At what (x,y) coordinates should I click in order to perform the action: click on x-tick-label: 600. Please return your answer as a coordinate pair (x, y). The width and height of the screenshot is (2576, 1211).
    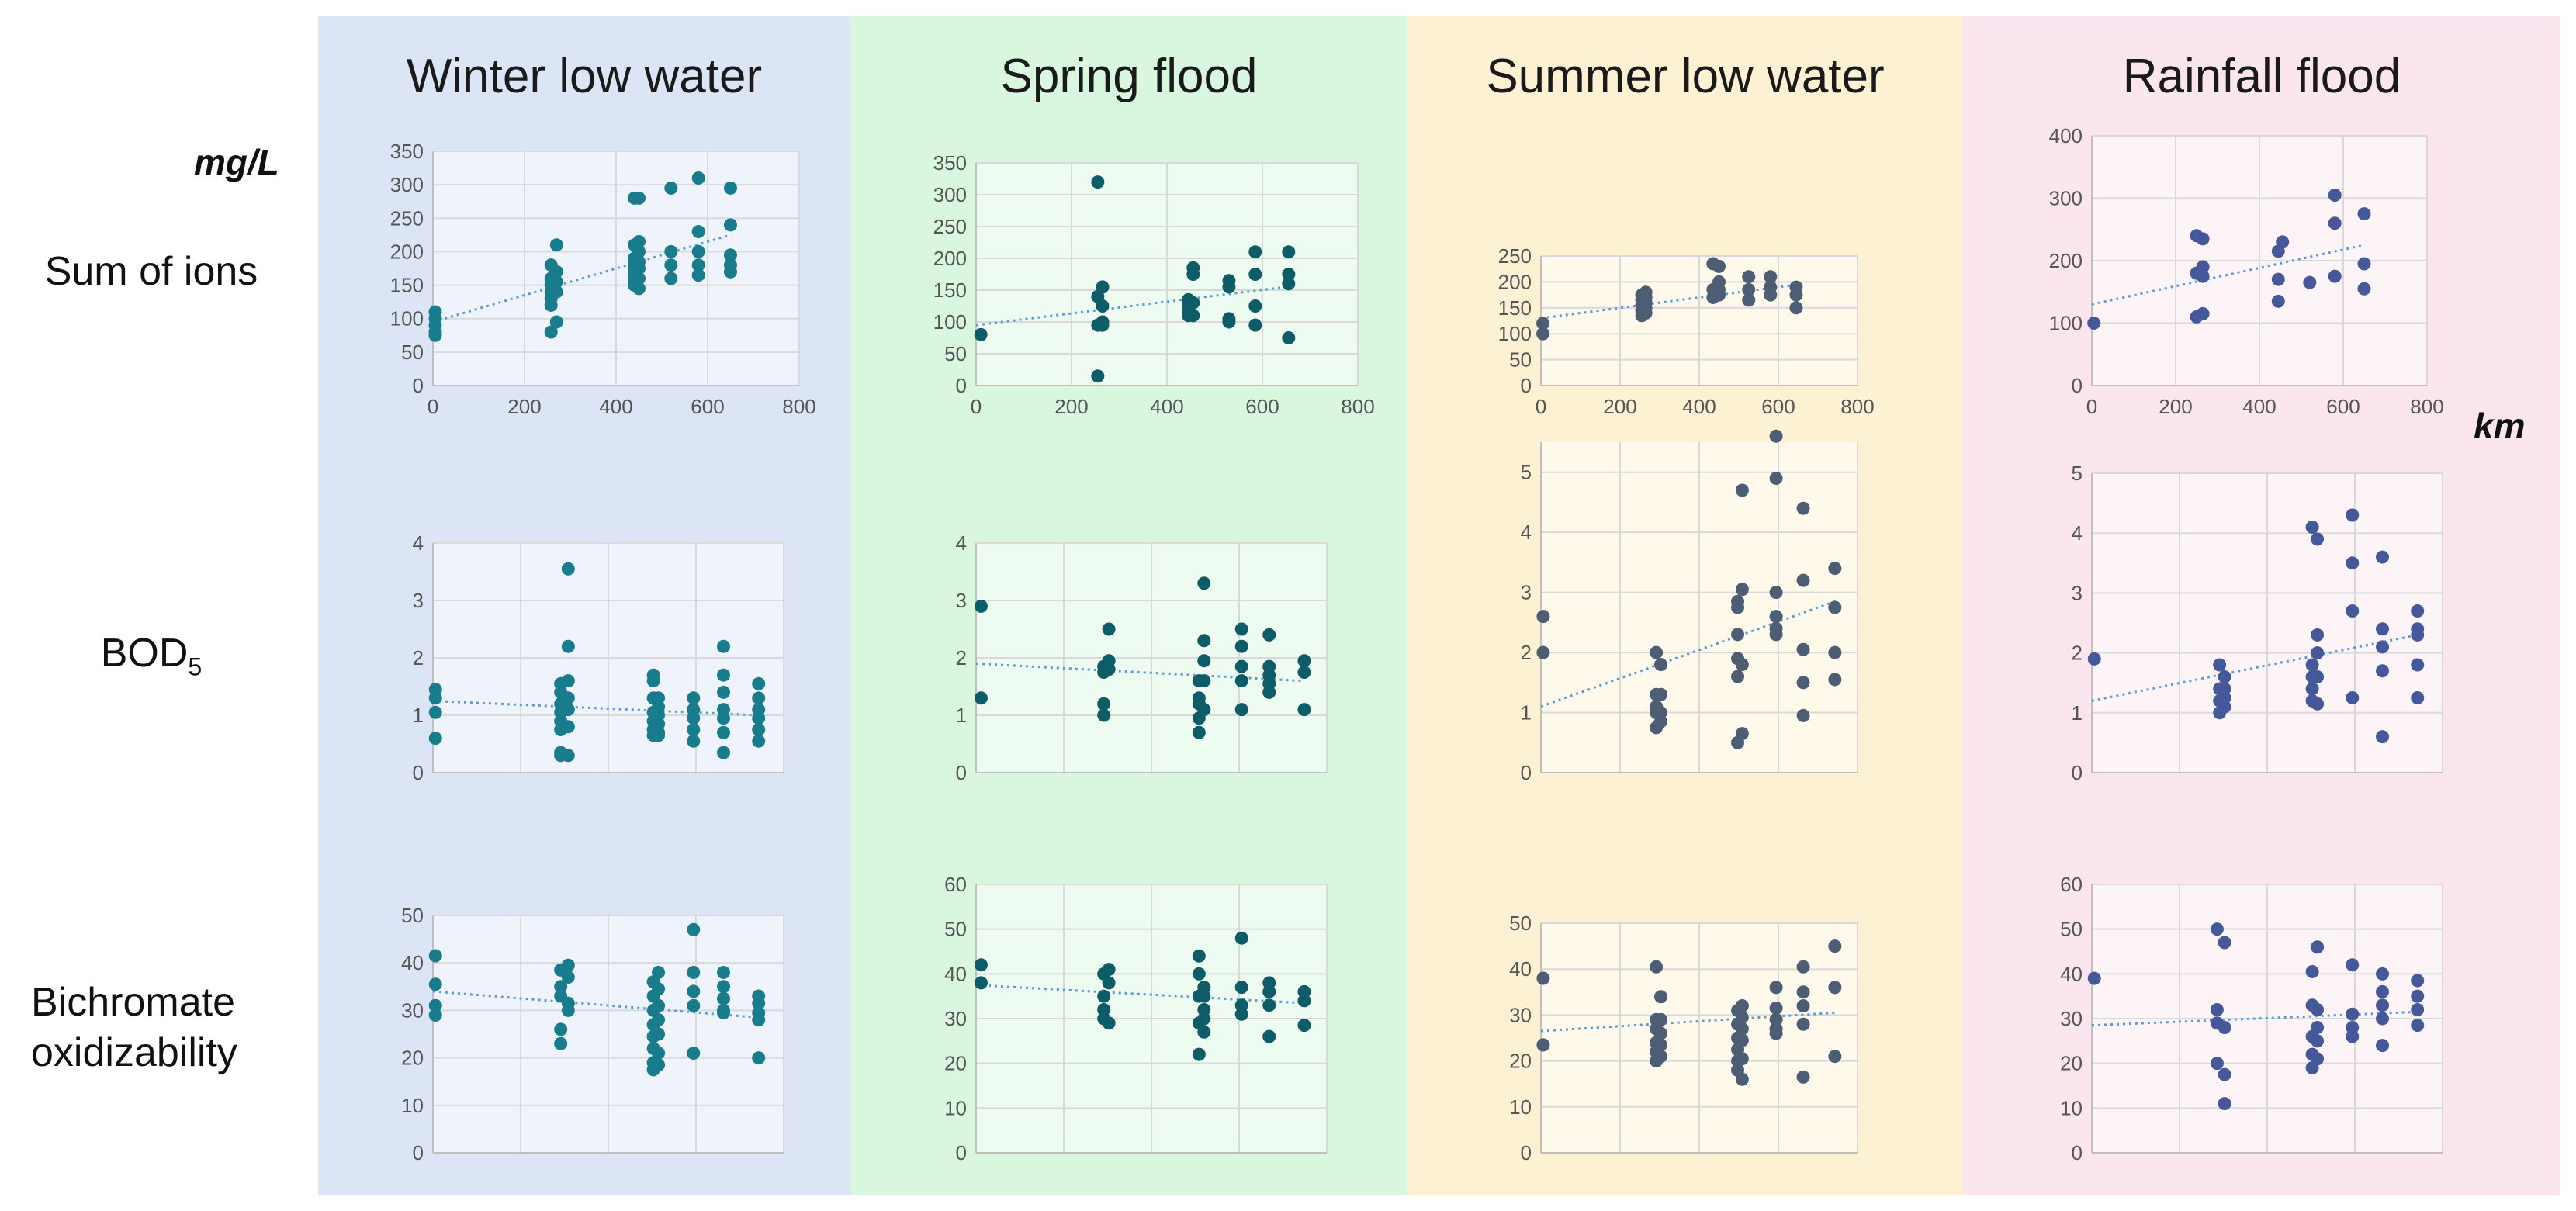
    Looking at the image, I should click on (1778, 406).